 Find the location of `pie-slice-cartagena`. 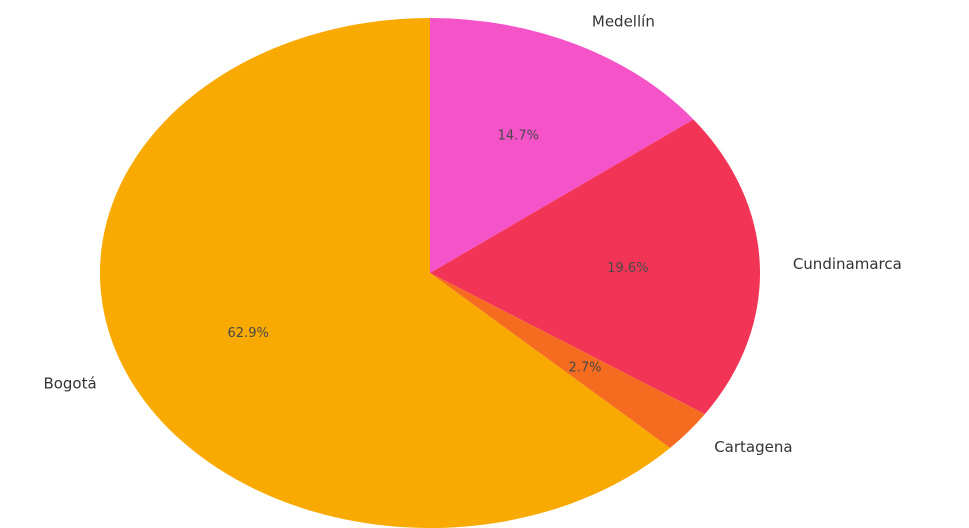

pie-slice-cartagena is located at coordinates (567, 360).